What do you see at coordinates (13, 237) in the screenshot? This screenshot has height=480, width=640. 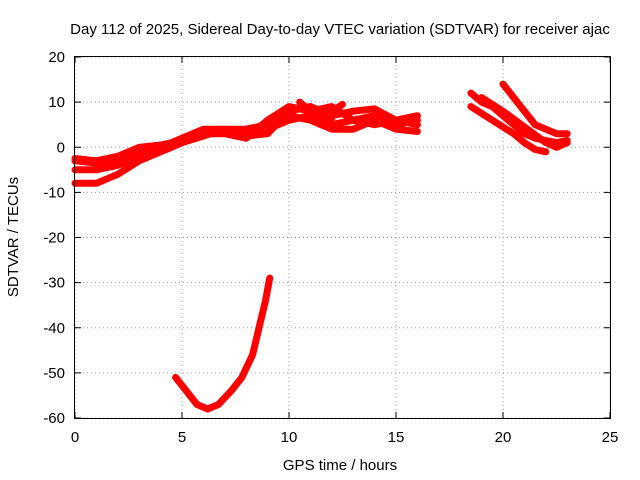 I see `y-axis-title: SDTVAR / TECUs` at bounding box center [13, 237].